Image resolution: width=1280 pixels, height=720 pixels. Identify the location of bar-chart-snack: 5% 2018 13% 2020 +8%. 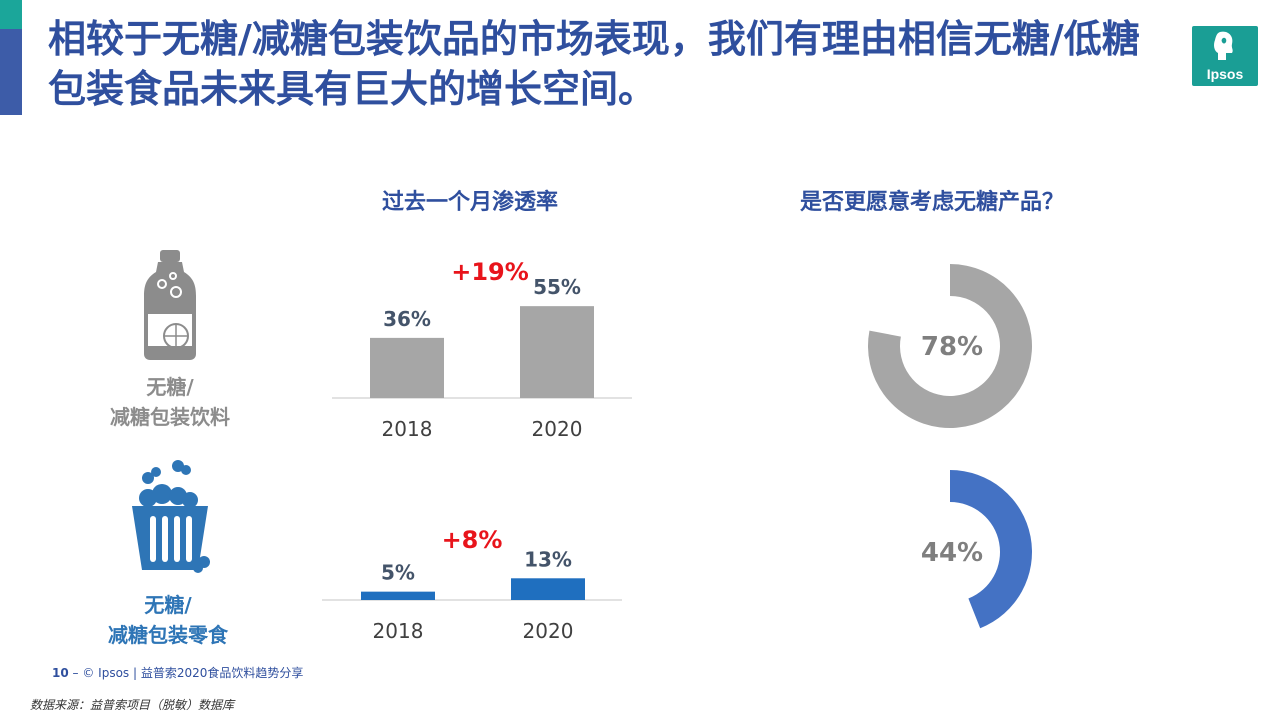
(472, 584).